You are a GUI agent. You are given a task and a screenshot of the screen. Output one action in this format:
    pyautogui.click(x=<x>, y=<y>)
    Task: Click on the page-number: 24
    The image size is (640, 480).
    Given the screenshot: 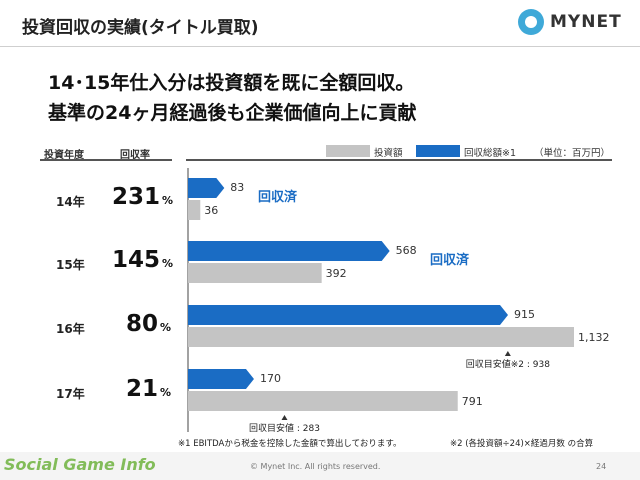 What is the action you would take?
    pyautogui.click(x=601, y=466)
    